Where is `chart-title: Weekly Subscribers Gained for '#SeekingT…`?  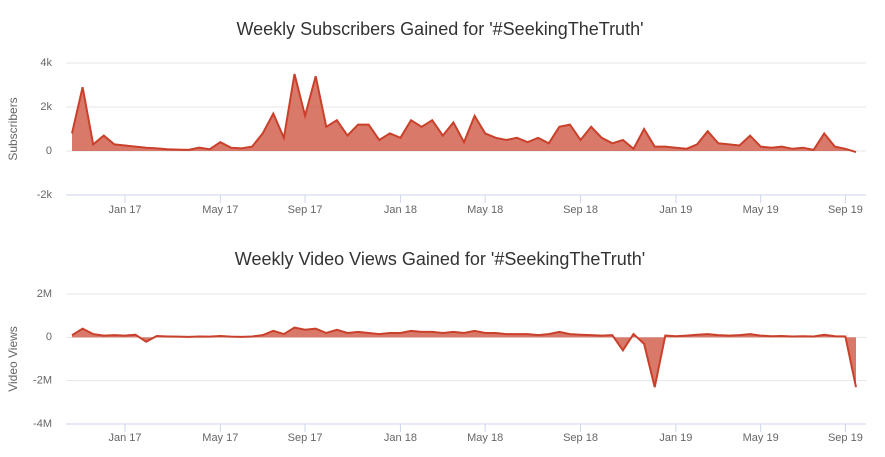 chart-title: Weekly Subscribers Gained for '#SeekingT… is located at coordinates (439, 29).